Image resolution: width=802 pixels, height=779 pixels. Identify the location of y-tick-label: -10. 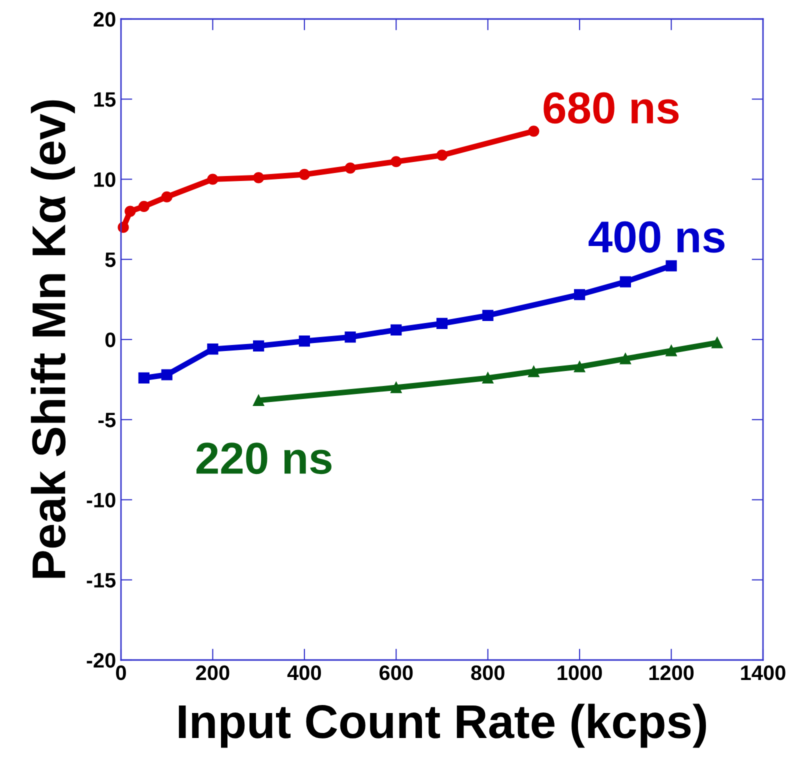
(101, 500).